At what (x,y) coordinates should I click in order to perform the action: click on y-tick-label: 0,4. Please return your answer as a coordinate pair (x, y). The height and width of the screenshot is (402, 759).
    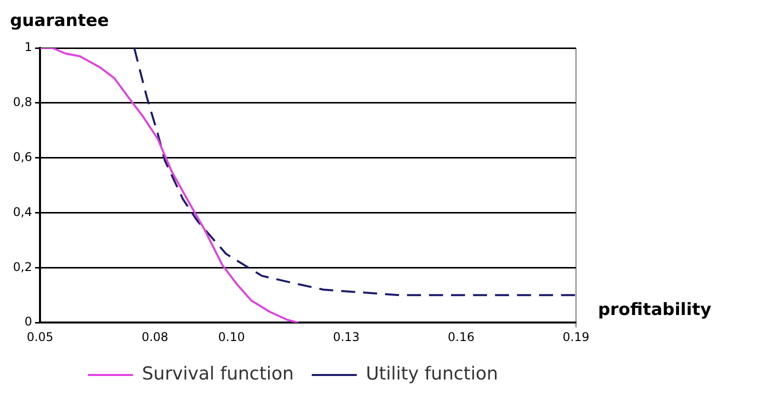
    Looking at the image, I should click on (22, 211).